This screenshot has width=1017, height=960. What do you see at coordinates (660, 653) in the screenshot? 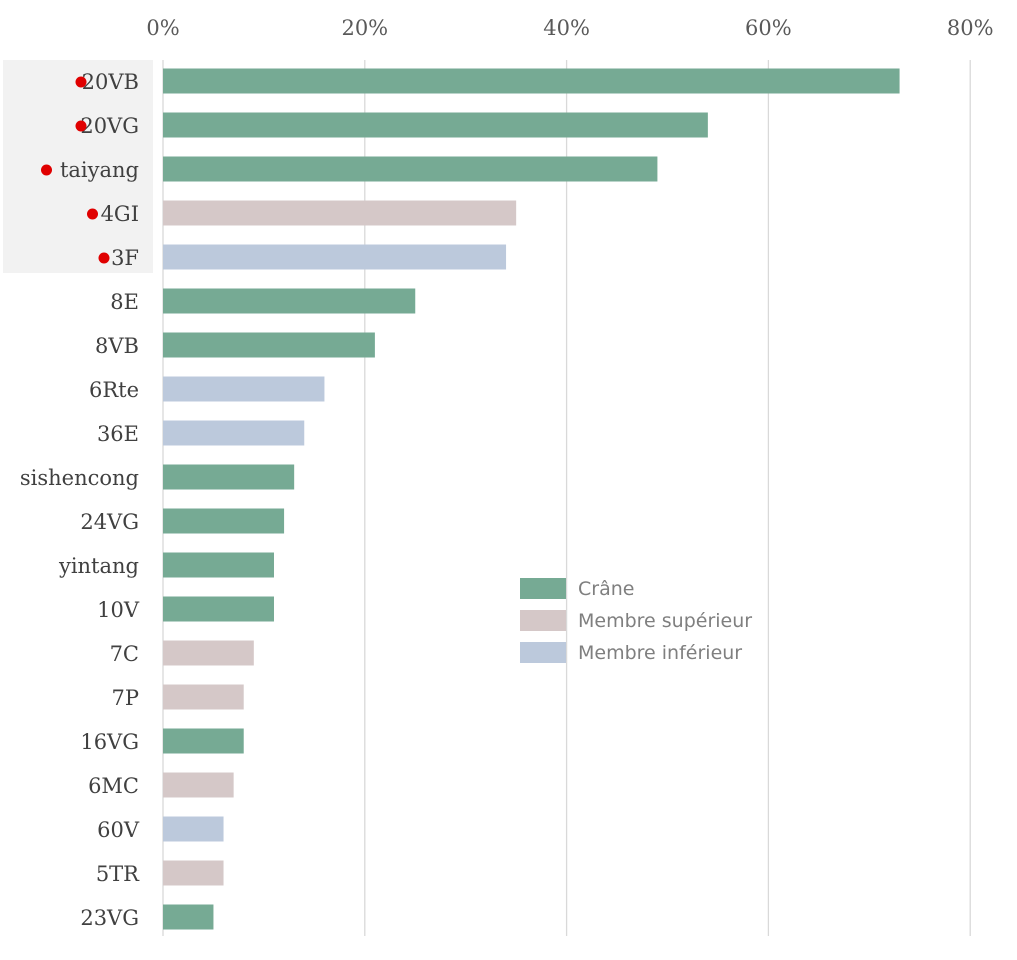
I see `legend-label: Membre inférieur` at bounding box center [660, 653].